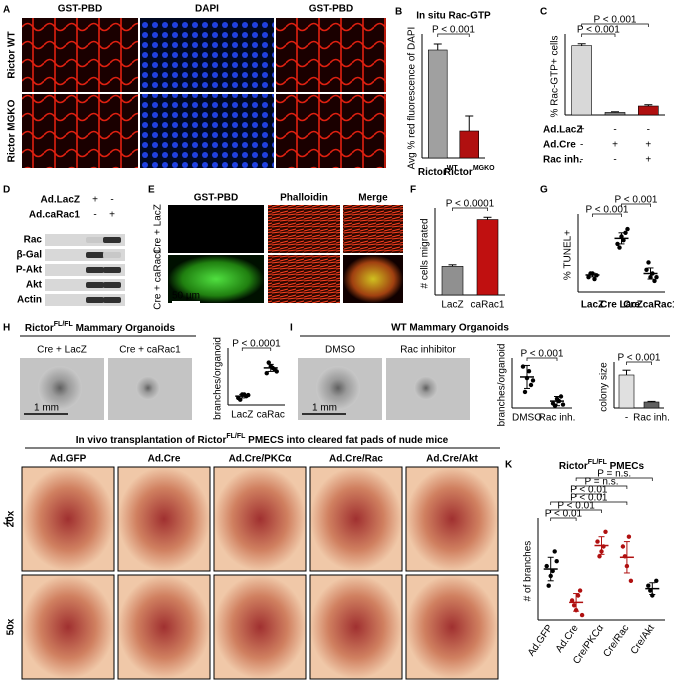 This screenshot has width=674, height=682. What do you see at coordinates (452, 305) in the screenshot?
I see `x-tick-label: LacZ` at bounding box center [452, 305].